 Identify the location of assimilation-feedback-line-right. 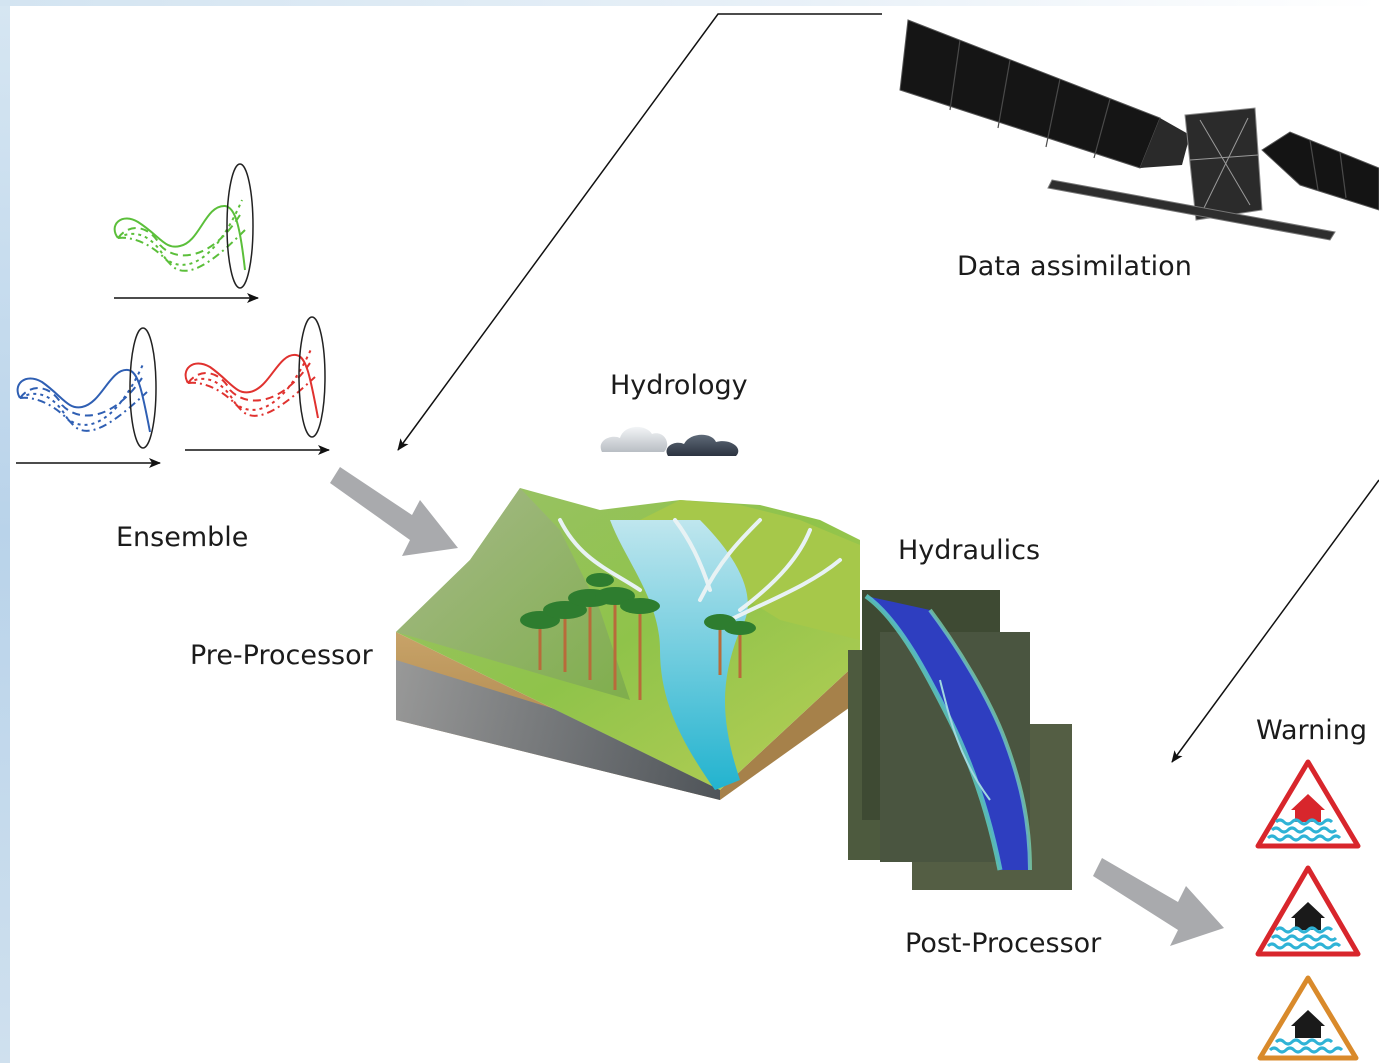
(1275, 621).